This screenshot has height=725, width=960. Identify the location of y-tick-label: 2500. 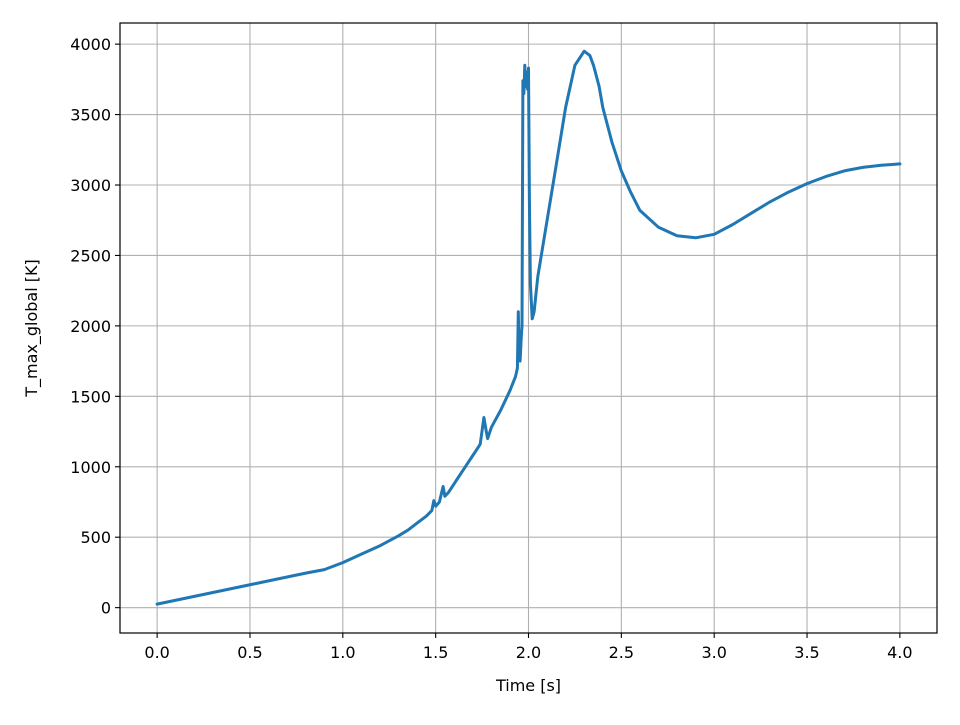
(90, 255).